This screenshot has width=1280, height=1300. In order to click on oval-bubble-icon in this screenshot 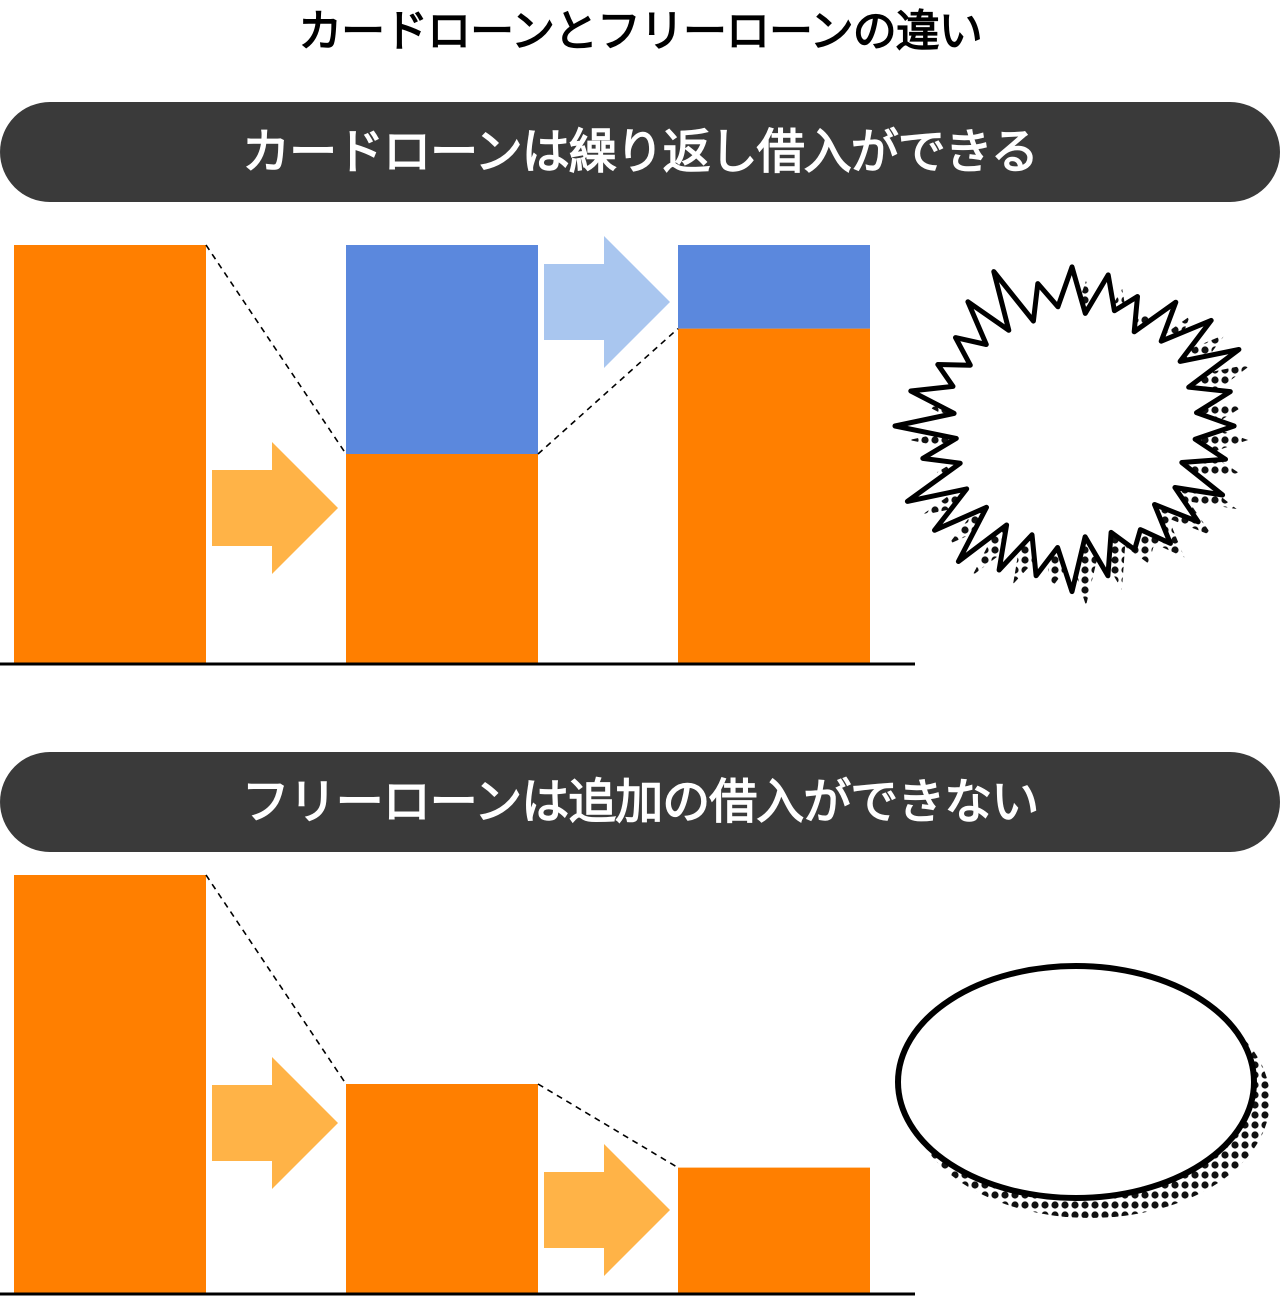, I will do `click(1076, 1082)`.